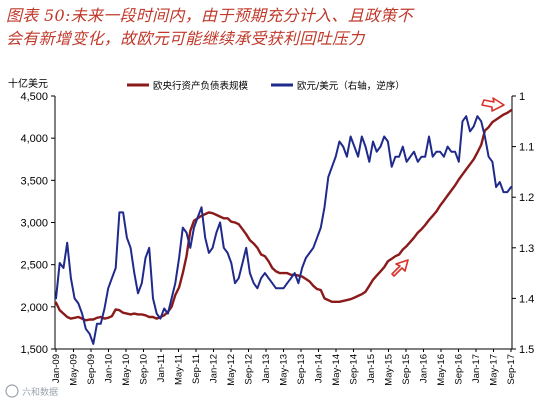  What do you see at coordinates (28, 83) in the screenshot?
I see `left-axis-unit-label: 十亿美元` at bounding box center [28, 83].